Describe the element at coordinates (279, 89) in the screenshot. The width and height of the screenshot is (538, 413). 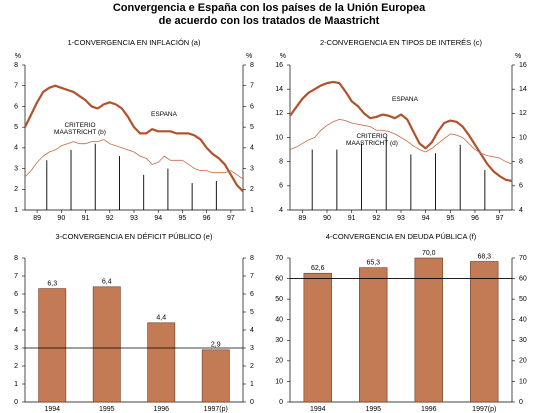
I see `y-tick-label: 14` at that location.